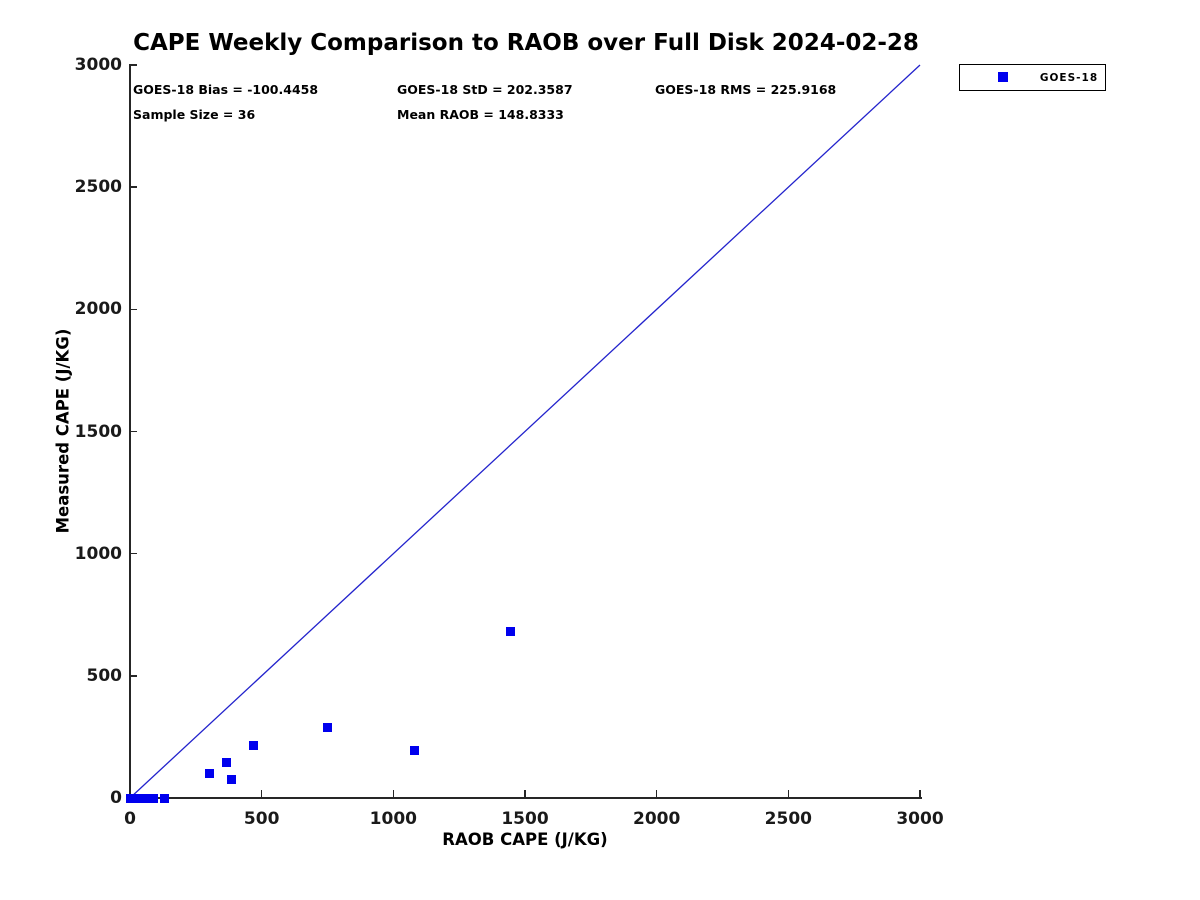  What do you see at coordinates (1069, 78) in the screenshot?
I see `legend-label: GOES-18` at bounding box center [1069, 78].